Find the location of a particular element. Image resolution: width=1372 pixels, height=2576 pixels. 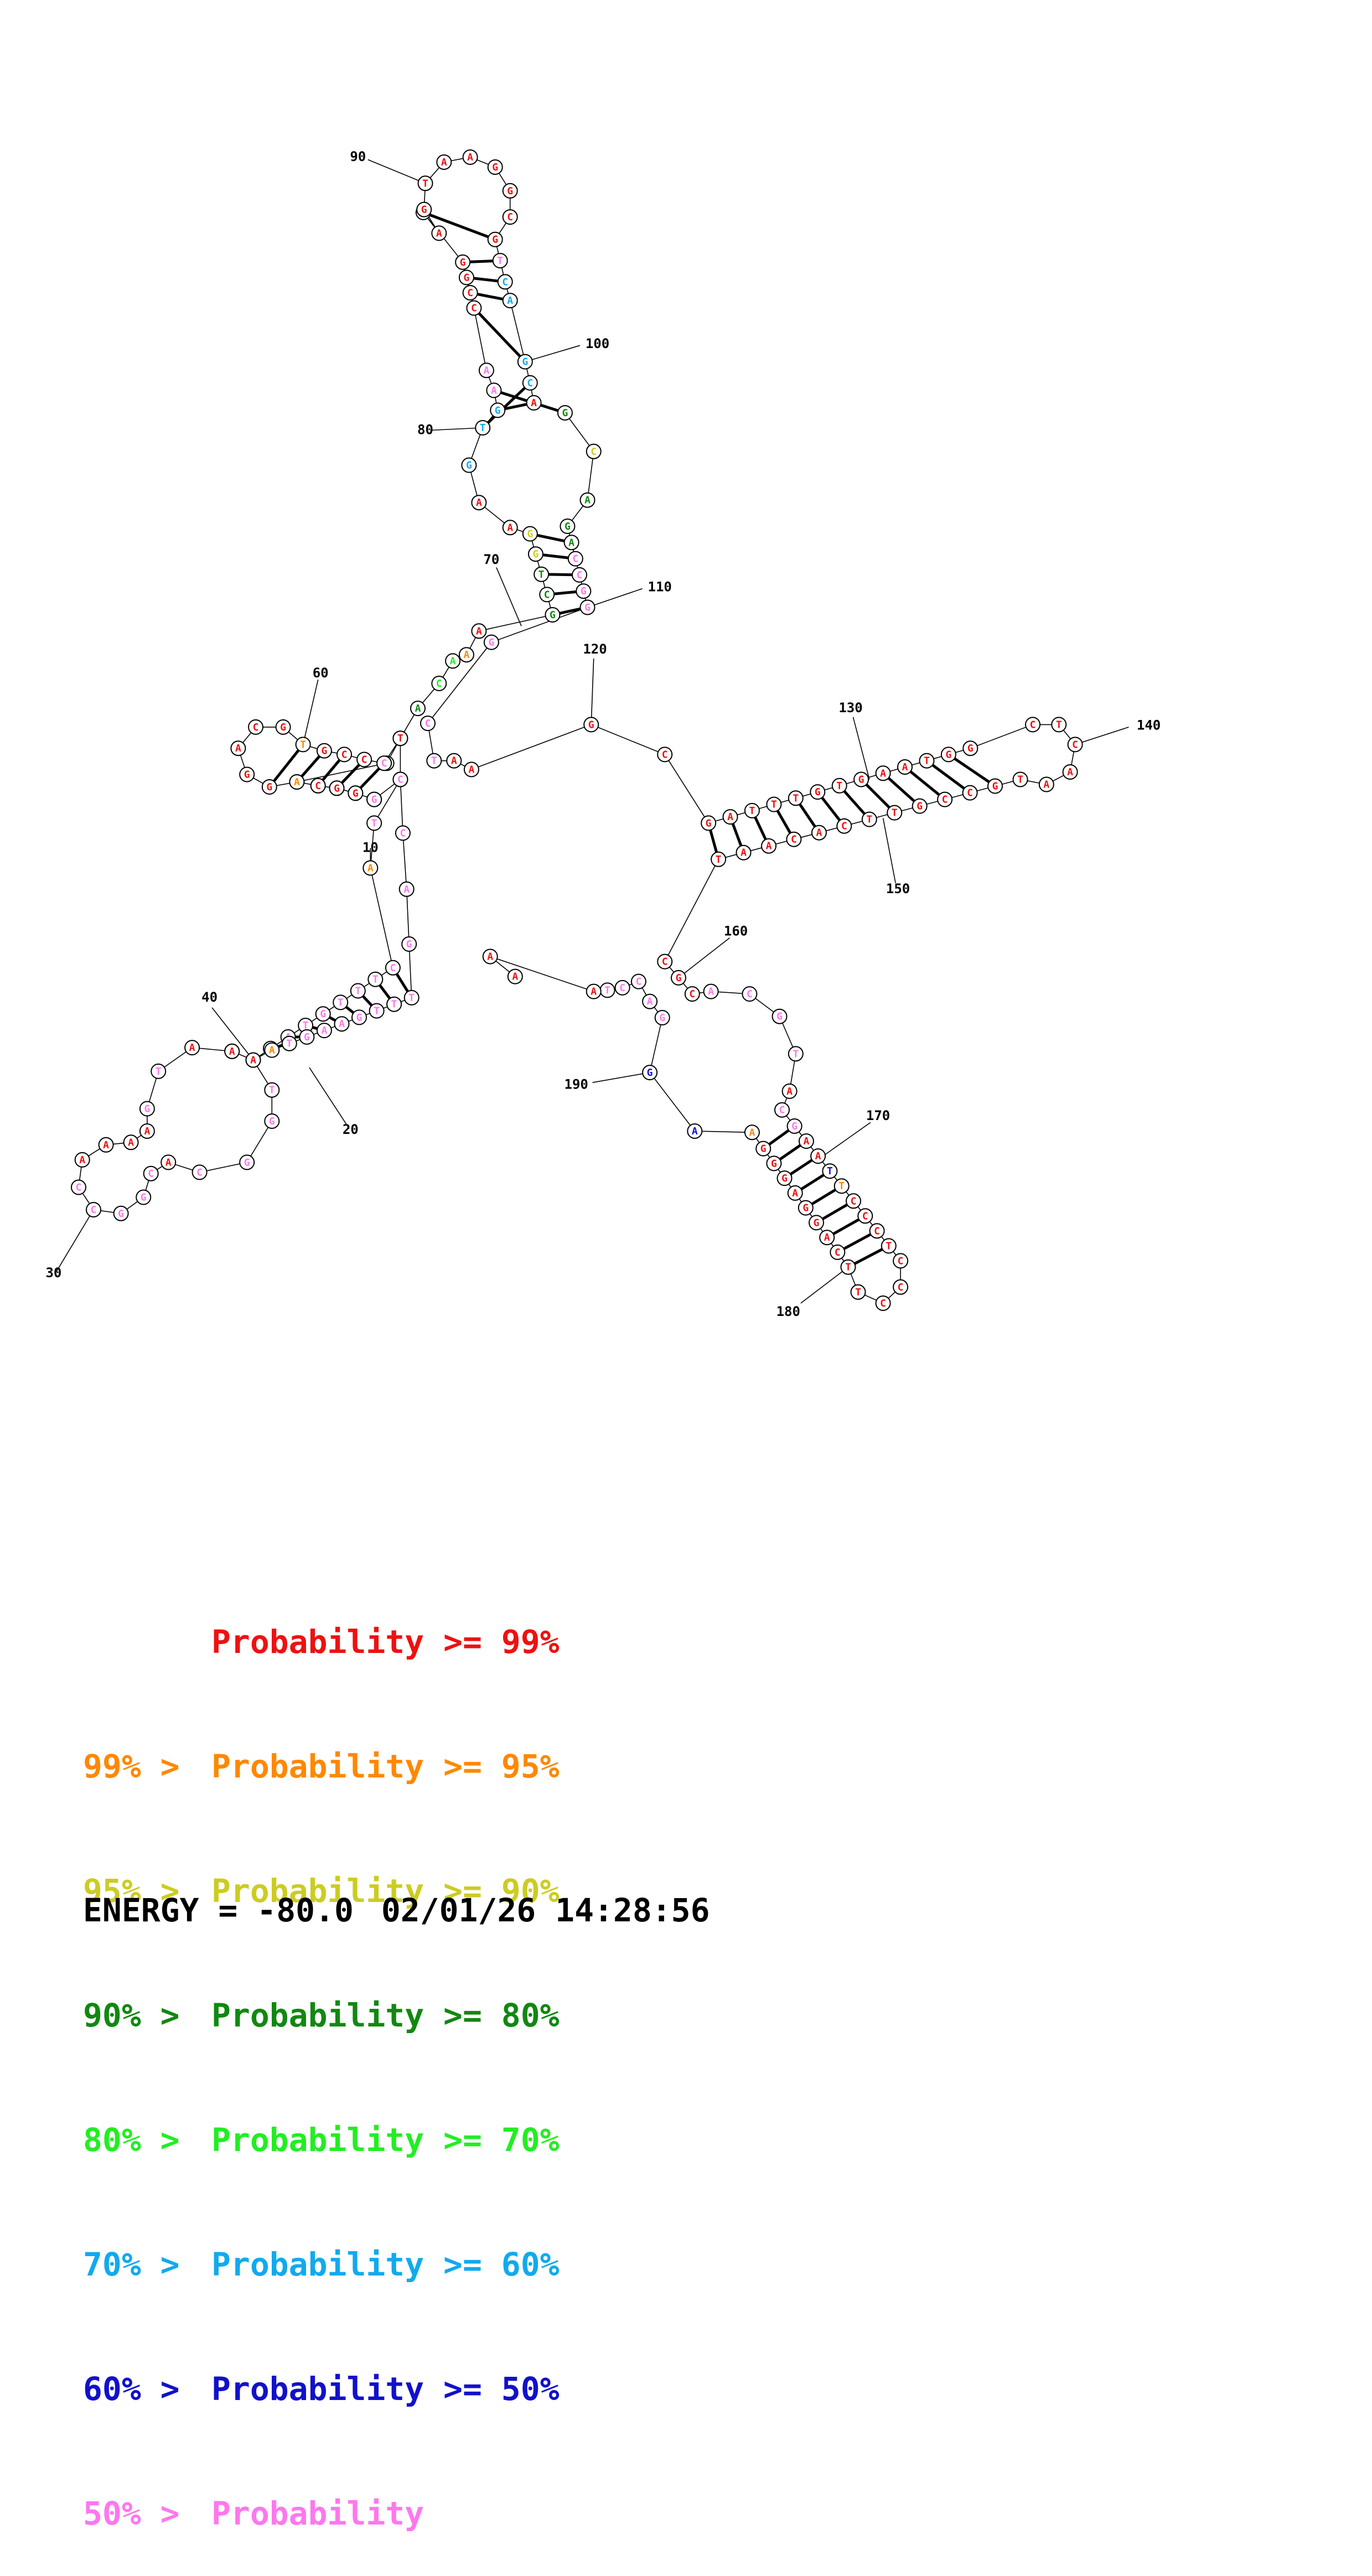

nucleotide-113: G is located at coordinates (584, 591).